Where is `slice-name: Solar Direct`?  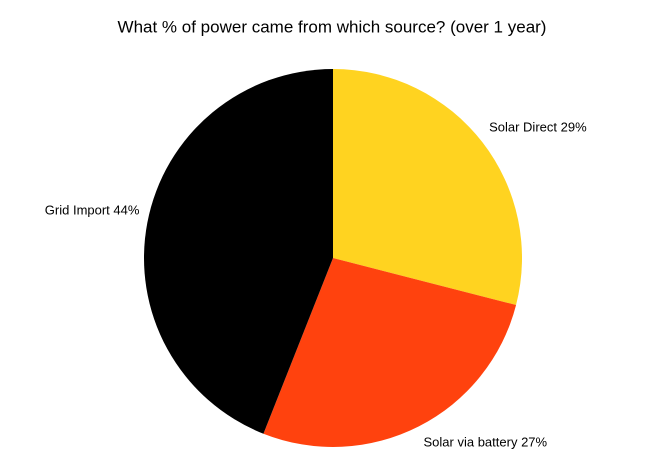 slice-name: Solar Direct is located at coordinates (523, 127).